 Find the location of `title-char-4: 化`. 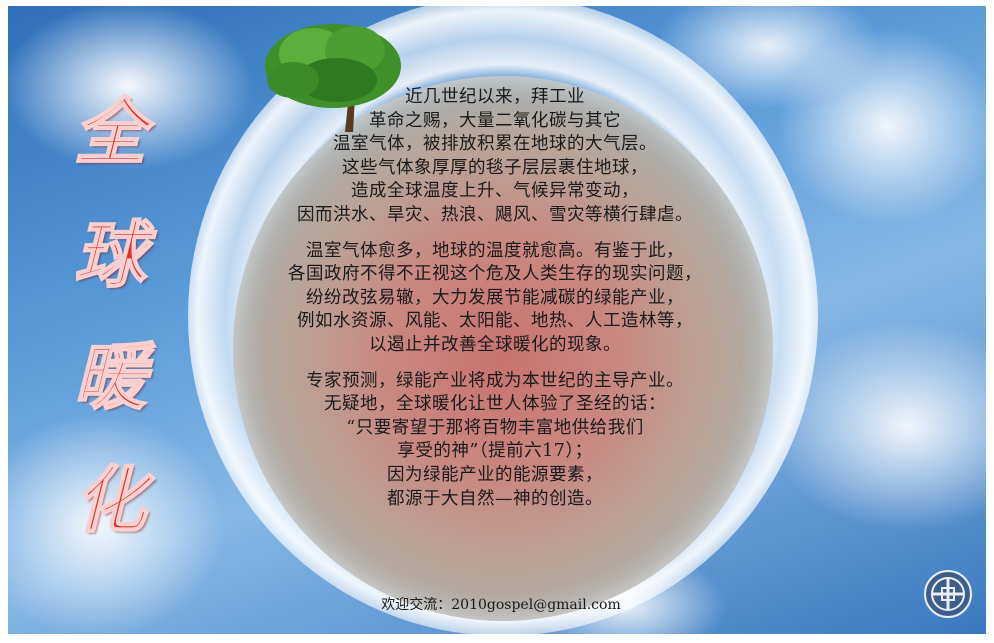

title-char-4: 化 is located at coordinates (110, 499).